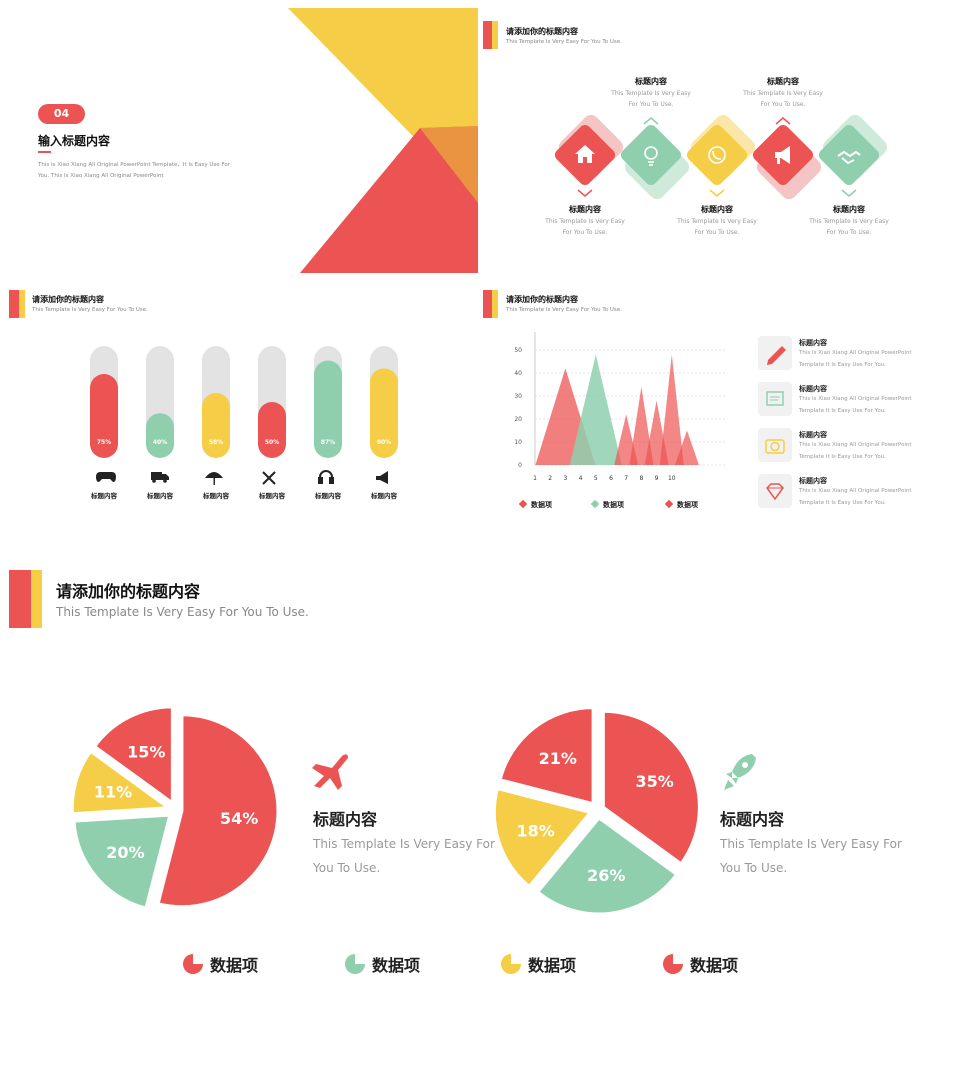 The width and height of the screenshot is (960, 1084). What do you see at coordinates (518, 396) in the screenshot?
I see `y-tick-label: 30` at bounding box center [518, 396].